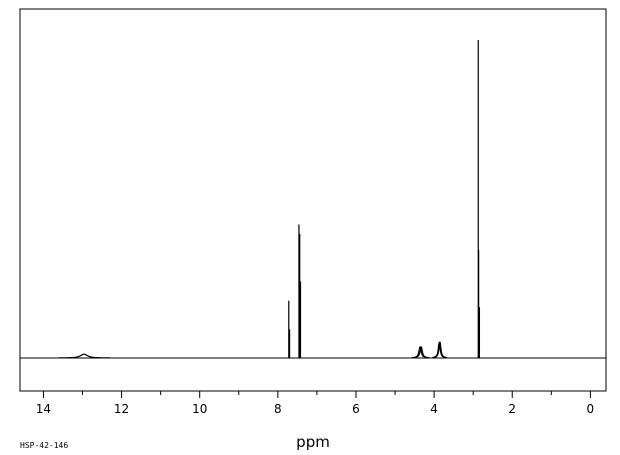  I want to click on x-axis-tick-labels: 14 12 10 8 6 4 2 0, so click(315, 409).